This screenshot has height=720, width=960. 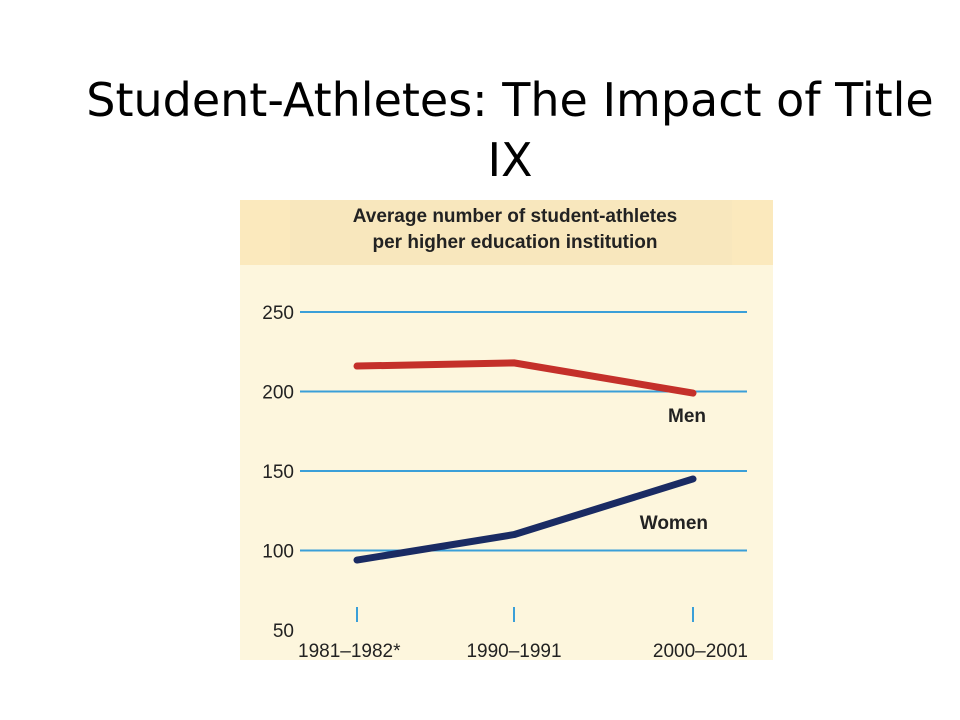 I want to click on x-tick-label: 1990–1991, so click(x=513, y=650).